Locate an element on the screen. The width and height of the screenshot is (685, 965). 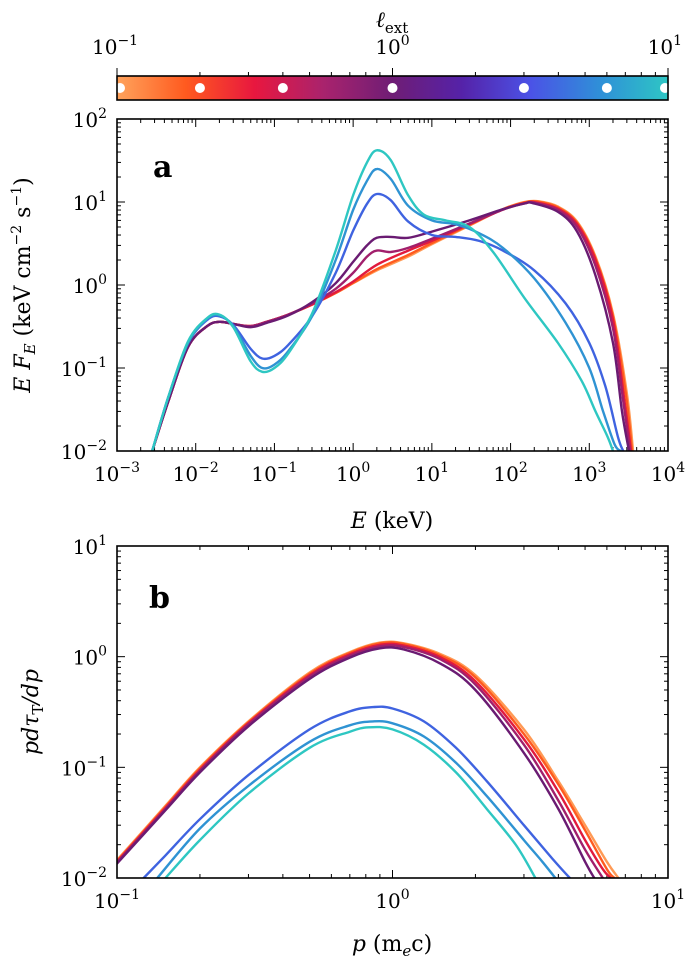
panel-a-x-tick-label: 10⁻¹ is located at coordinates (274, 473).